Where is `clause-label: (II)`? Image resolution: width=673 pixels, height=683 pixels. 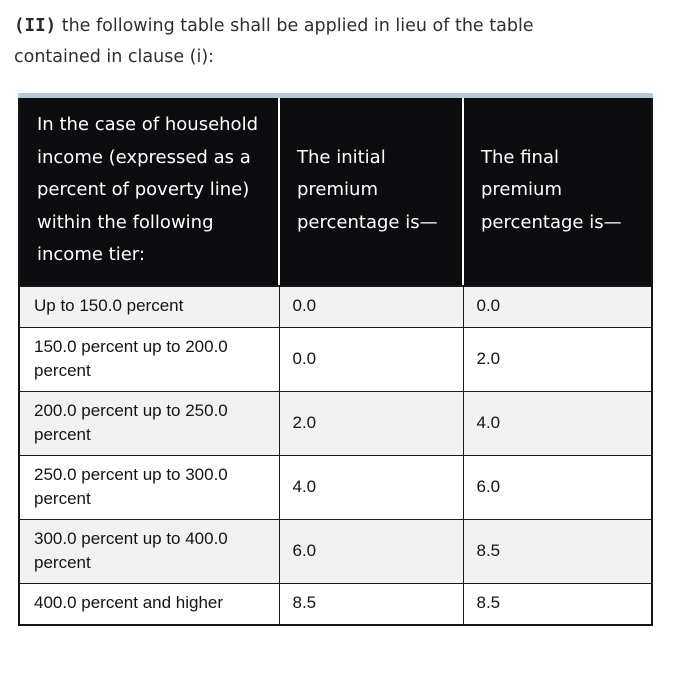
clause-label: (II) is located at coordinates (35, 26).